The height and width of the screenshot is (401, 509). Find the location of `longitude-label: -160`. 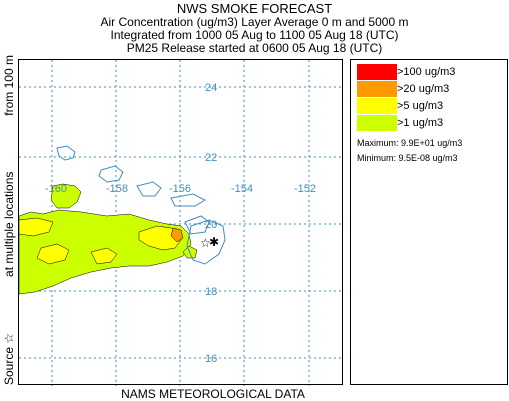

longitude-label: -160 is located at coordinates (56, 189).